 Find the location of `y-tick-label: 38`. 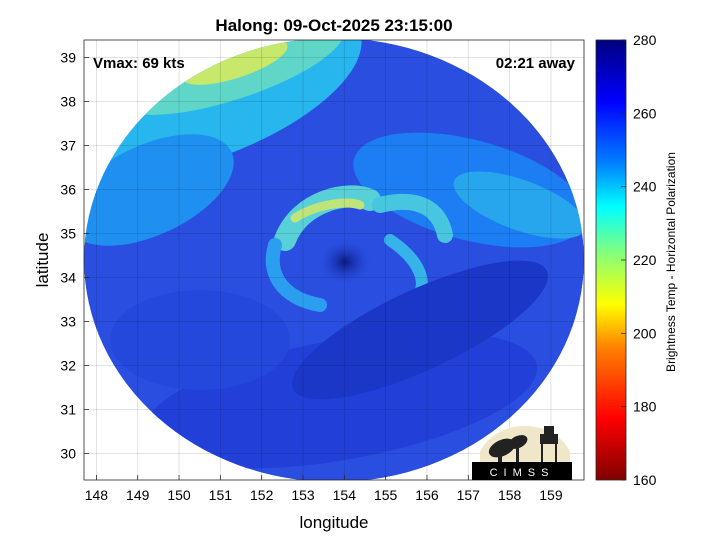

y-tick-label: 38 is located at coordinates (68, 102).